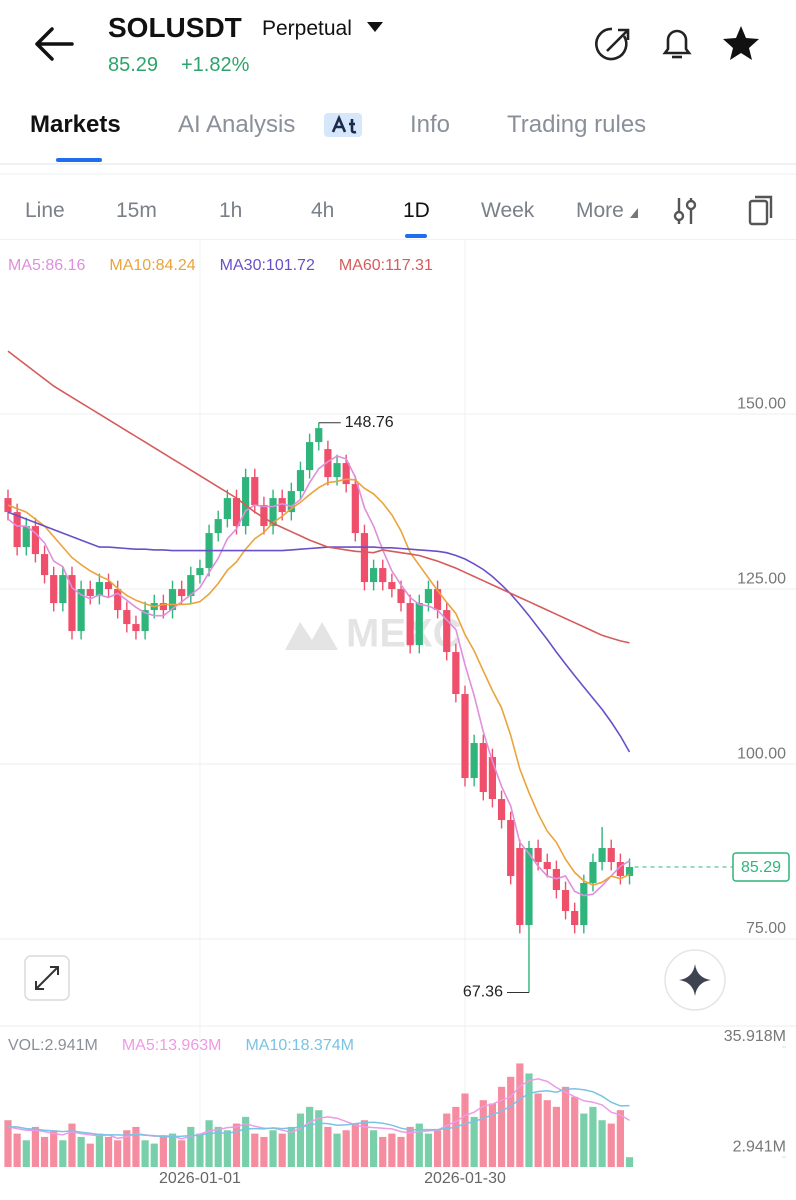  Describe the element at coordinates (307, 28) in the screenshot. I see `contract-type: Perpetual` at that location.